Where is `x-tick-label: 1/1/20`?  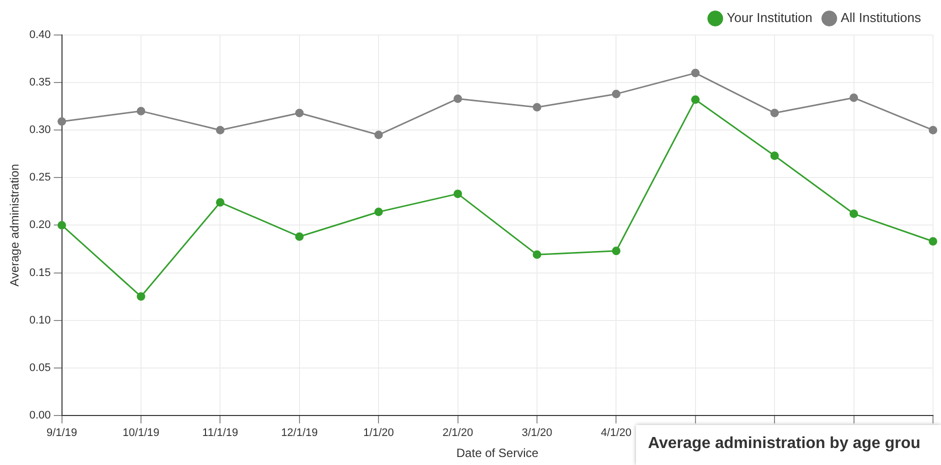
x-tick-label: 1/1/20 is located at coordinates (378, 433).